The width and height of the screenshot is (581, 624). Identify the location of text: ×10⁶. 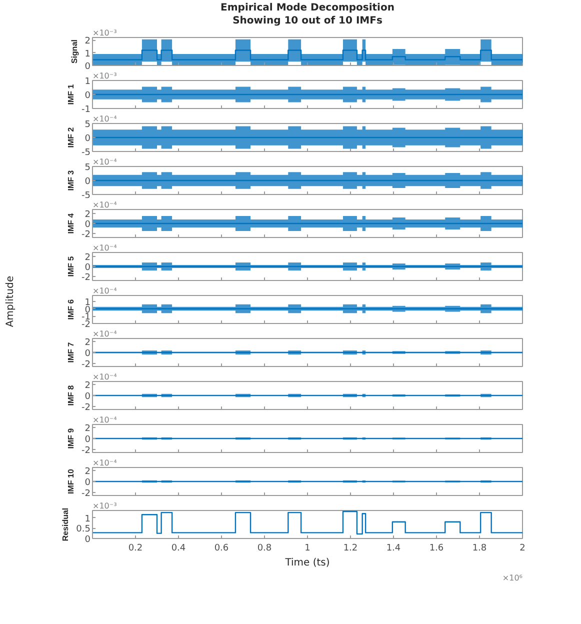
(512, 578).